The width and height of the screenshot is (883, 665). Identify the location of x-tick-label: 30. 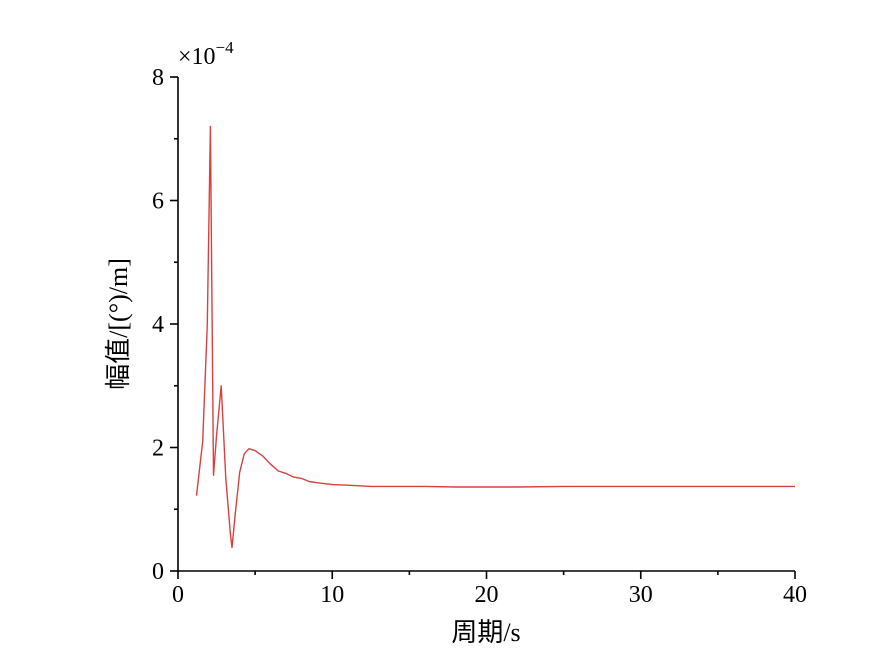
(641, 595).